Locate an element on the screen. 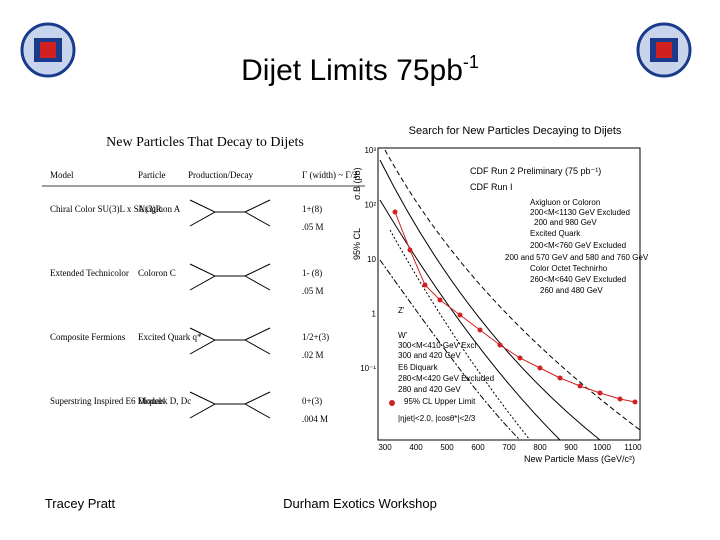 The width and height of the screenshot is (720, 540). table-cell: 1+(8) is located at coordinates (312, 209).